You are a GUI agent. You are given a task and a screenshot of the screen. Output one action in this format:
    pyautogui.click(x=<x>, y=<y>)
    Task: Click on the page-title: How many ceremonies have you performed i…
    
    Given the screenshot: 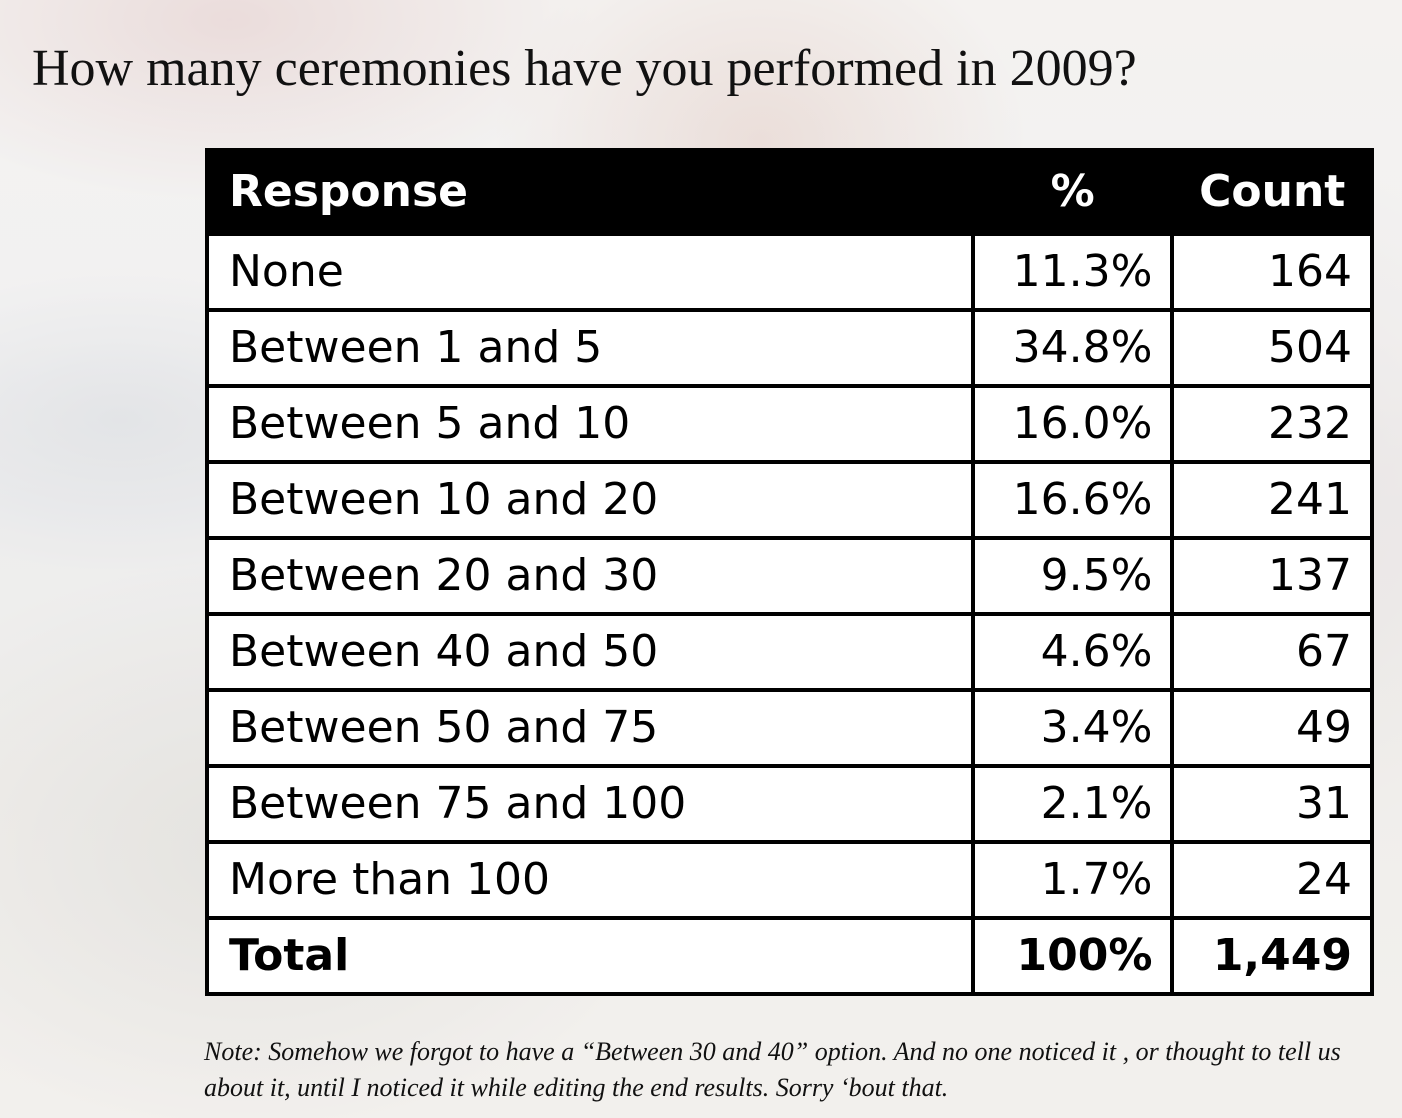 What is the action you would take?
    pyautogui.click(x=584, y=68)
    